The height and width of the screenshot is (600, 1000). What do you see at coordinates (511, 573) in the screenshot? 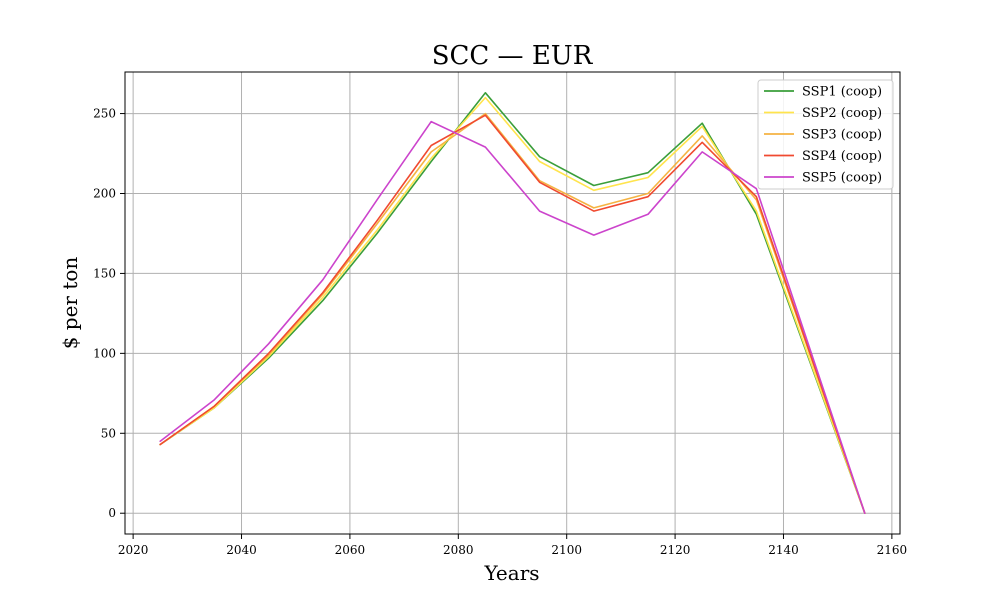
I see `x-axis-label: Years` at bounding box center [511, 573].